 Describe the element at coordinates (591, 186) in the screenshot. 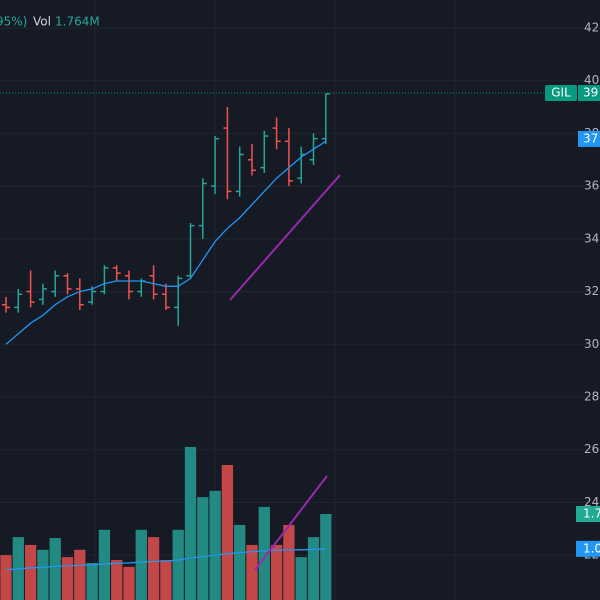

I see `y-tick-label: 36` at that location.